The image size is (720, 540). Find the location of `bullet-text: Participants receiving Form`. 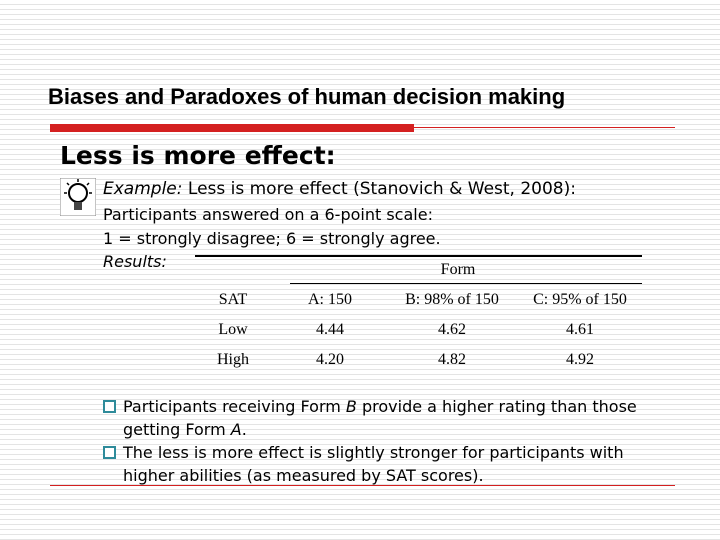

bullet-text: Participants receiving Form is located at coordinates (234, 406).